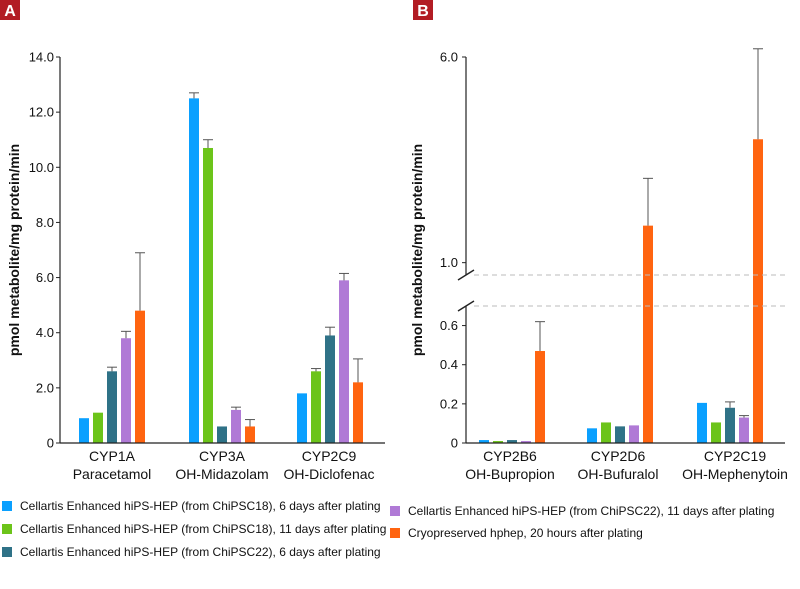 Image resolution: width=800 pixels, height=589 pixels. Describe the element at coordinates (41, 112) in the screenshot. I see `chart-a-y-tick-label: 12.0` at that location.